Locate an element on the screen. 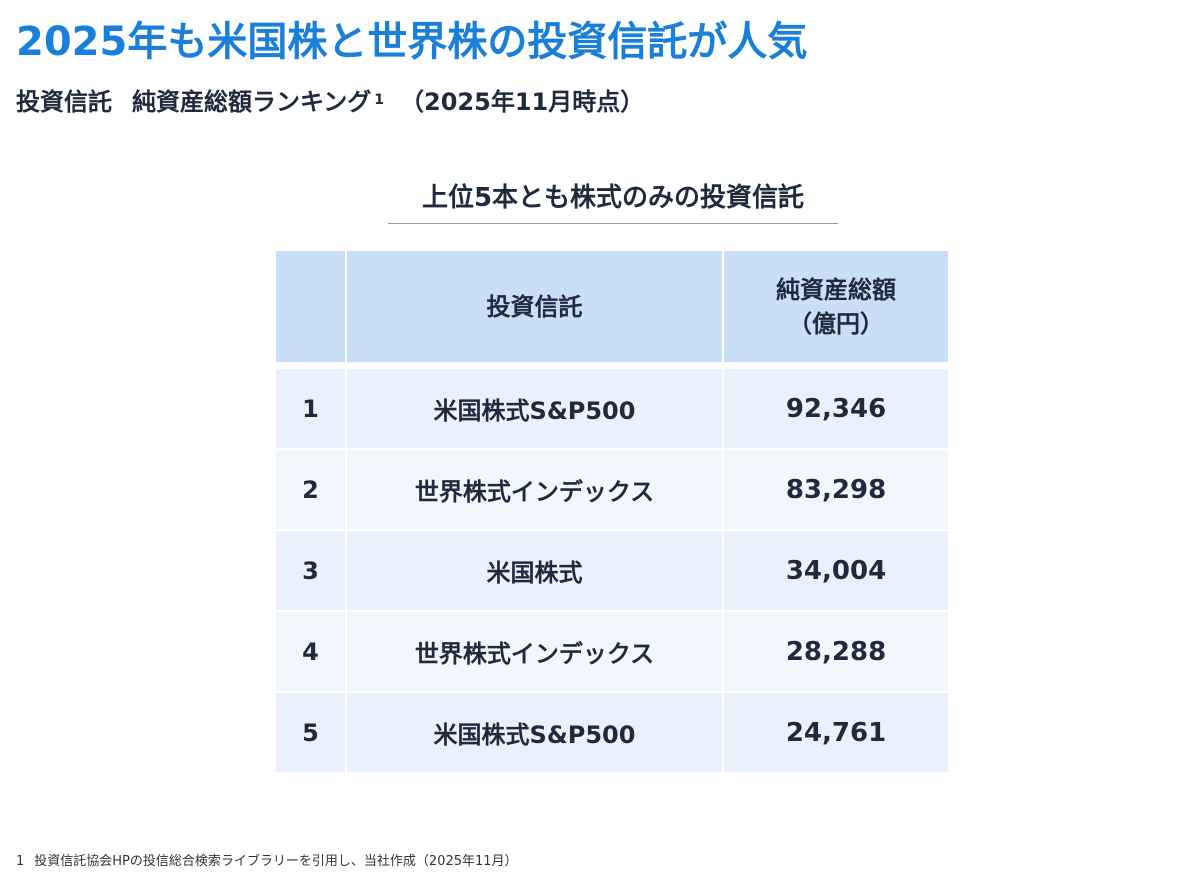  subtitle-date: （2025年11月時点） is located at coordinates (522, 102).